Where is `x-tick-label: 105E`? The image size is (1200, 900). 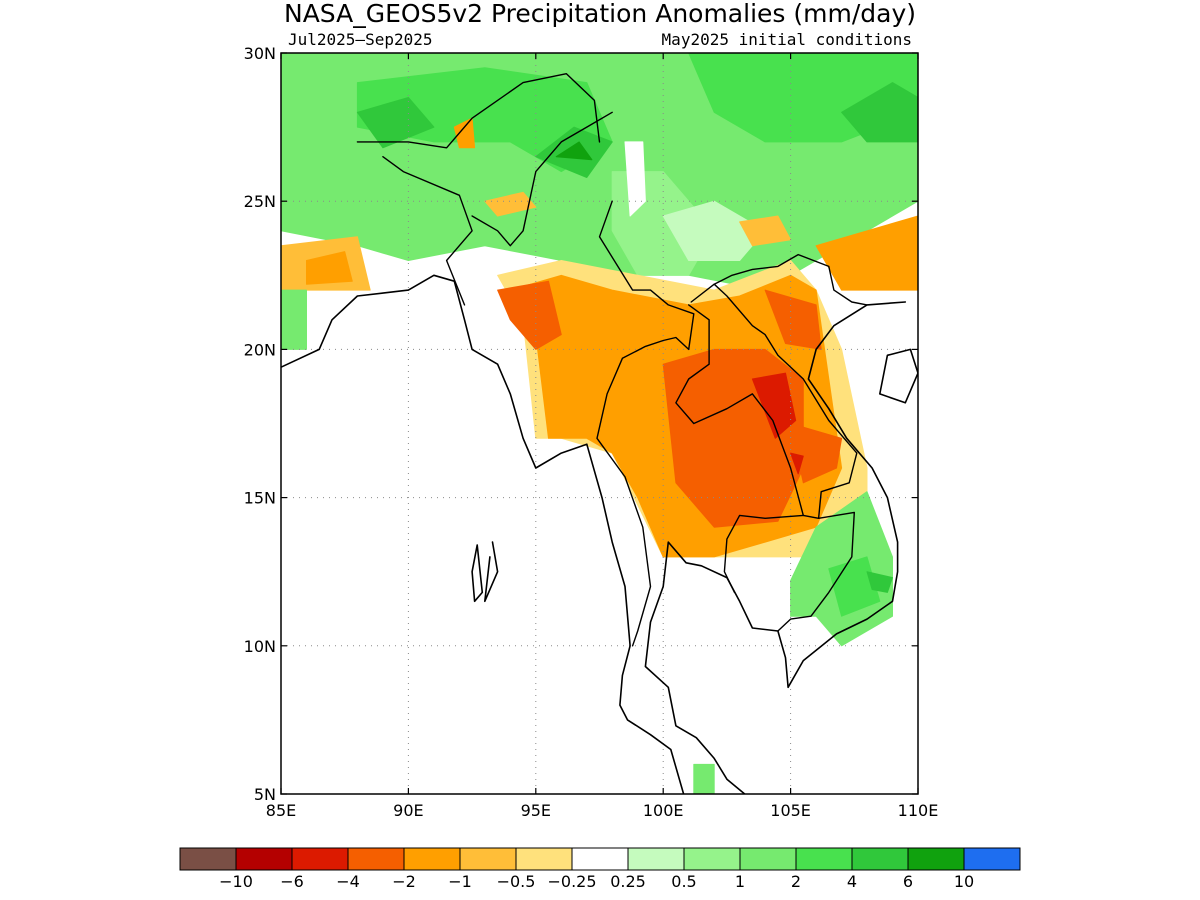
x-tick-label: 105E is located at coordinates (790, 810).